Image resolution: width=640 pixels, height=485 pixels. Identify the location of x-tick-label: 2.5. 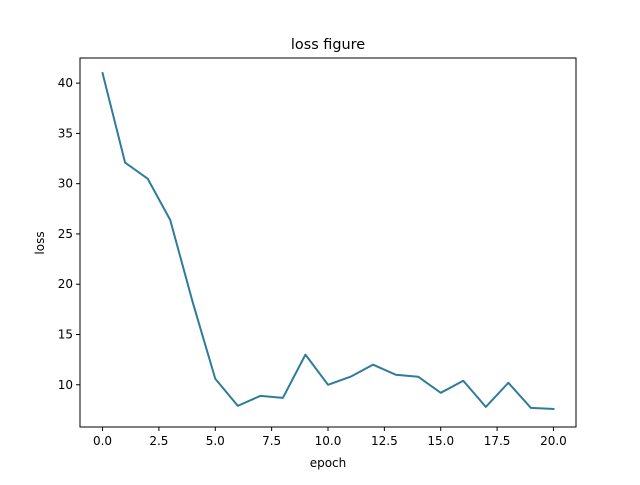
(158, 441).